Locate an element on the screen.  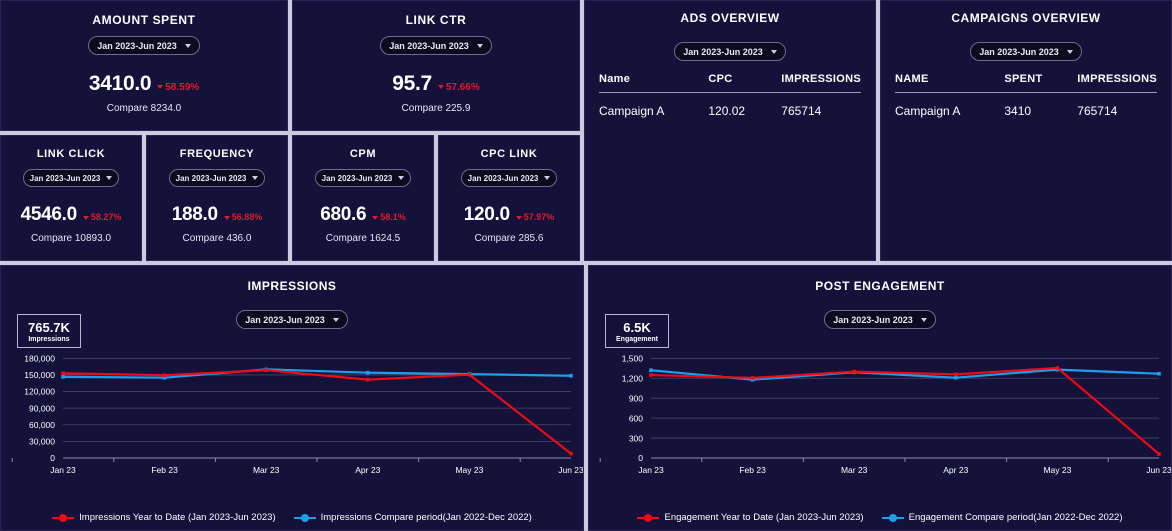
column-header-name: NAME is located at coordinates (950, 81).